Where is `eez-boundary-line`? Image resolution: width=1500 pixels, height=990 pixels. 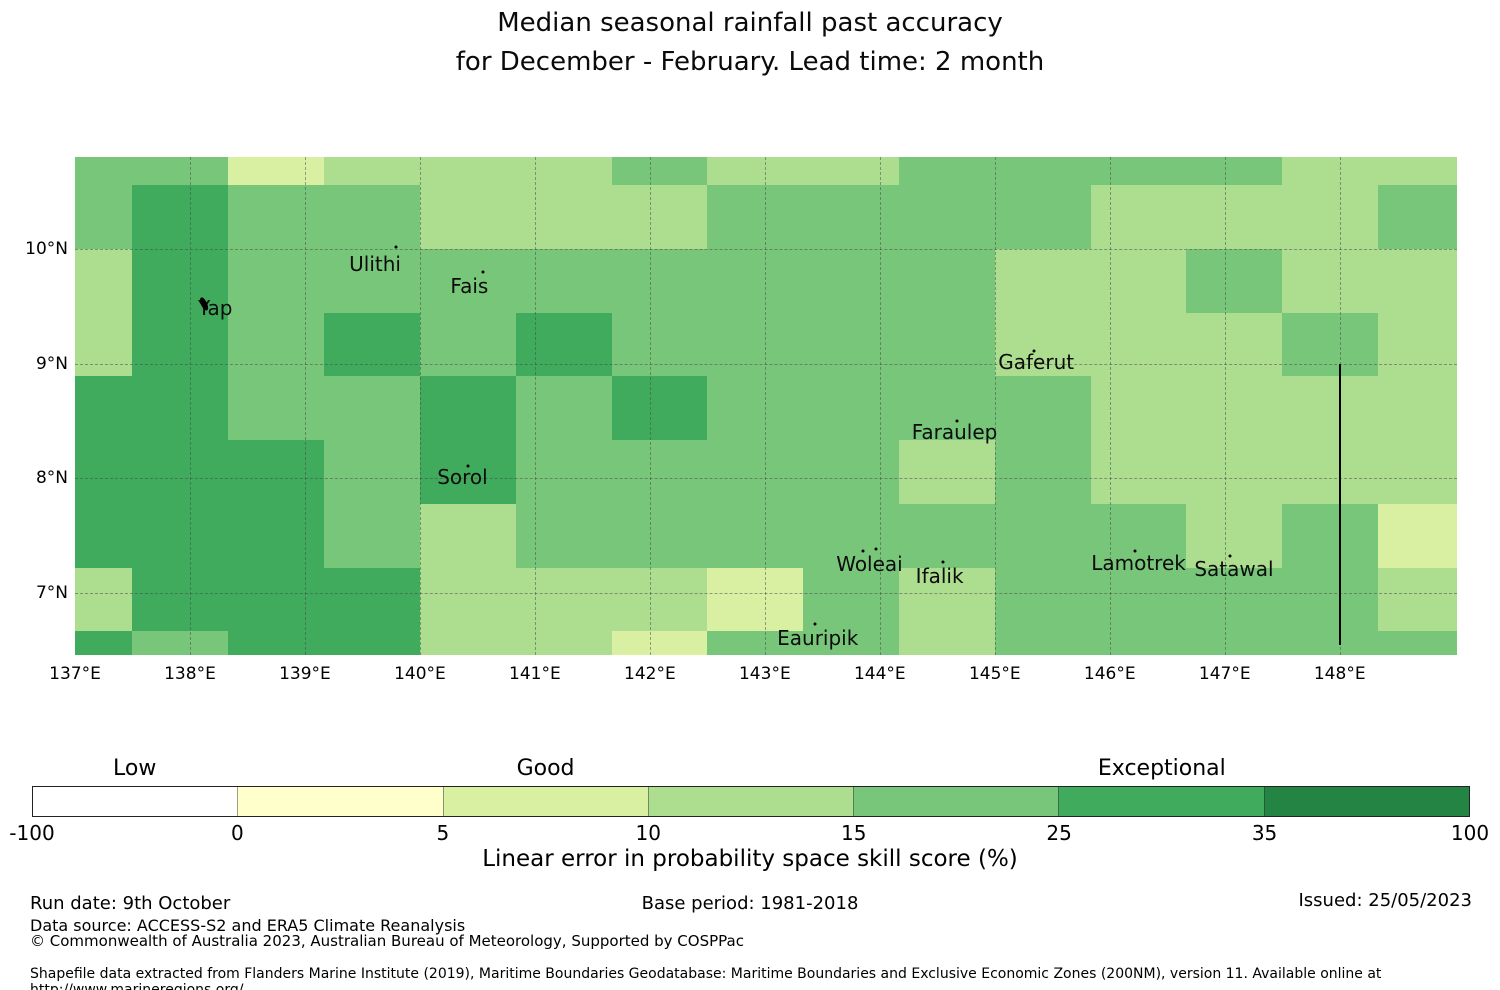 eez-boundary-line is located at coordinates (1339, 504).